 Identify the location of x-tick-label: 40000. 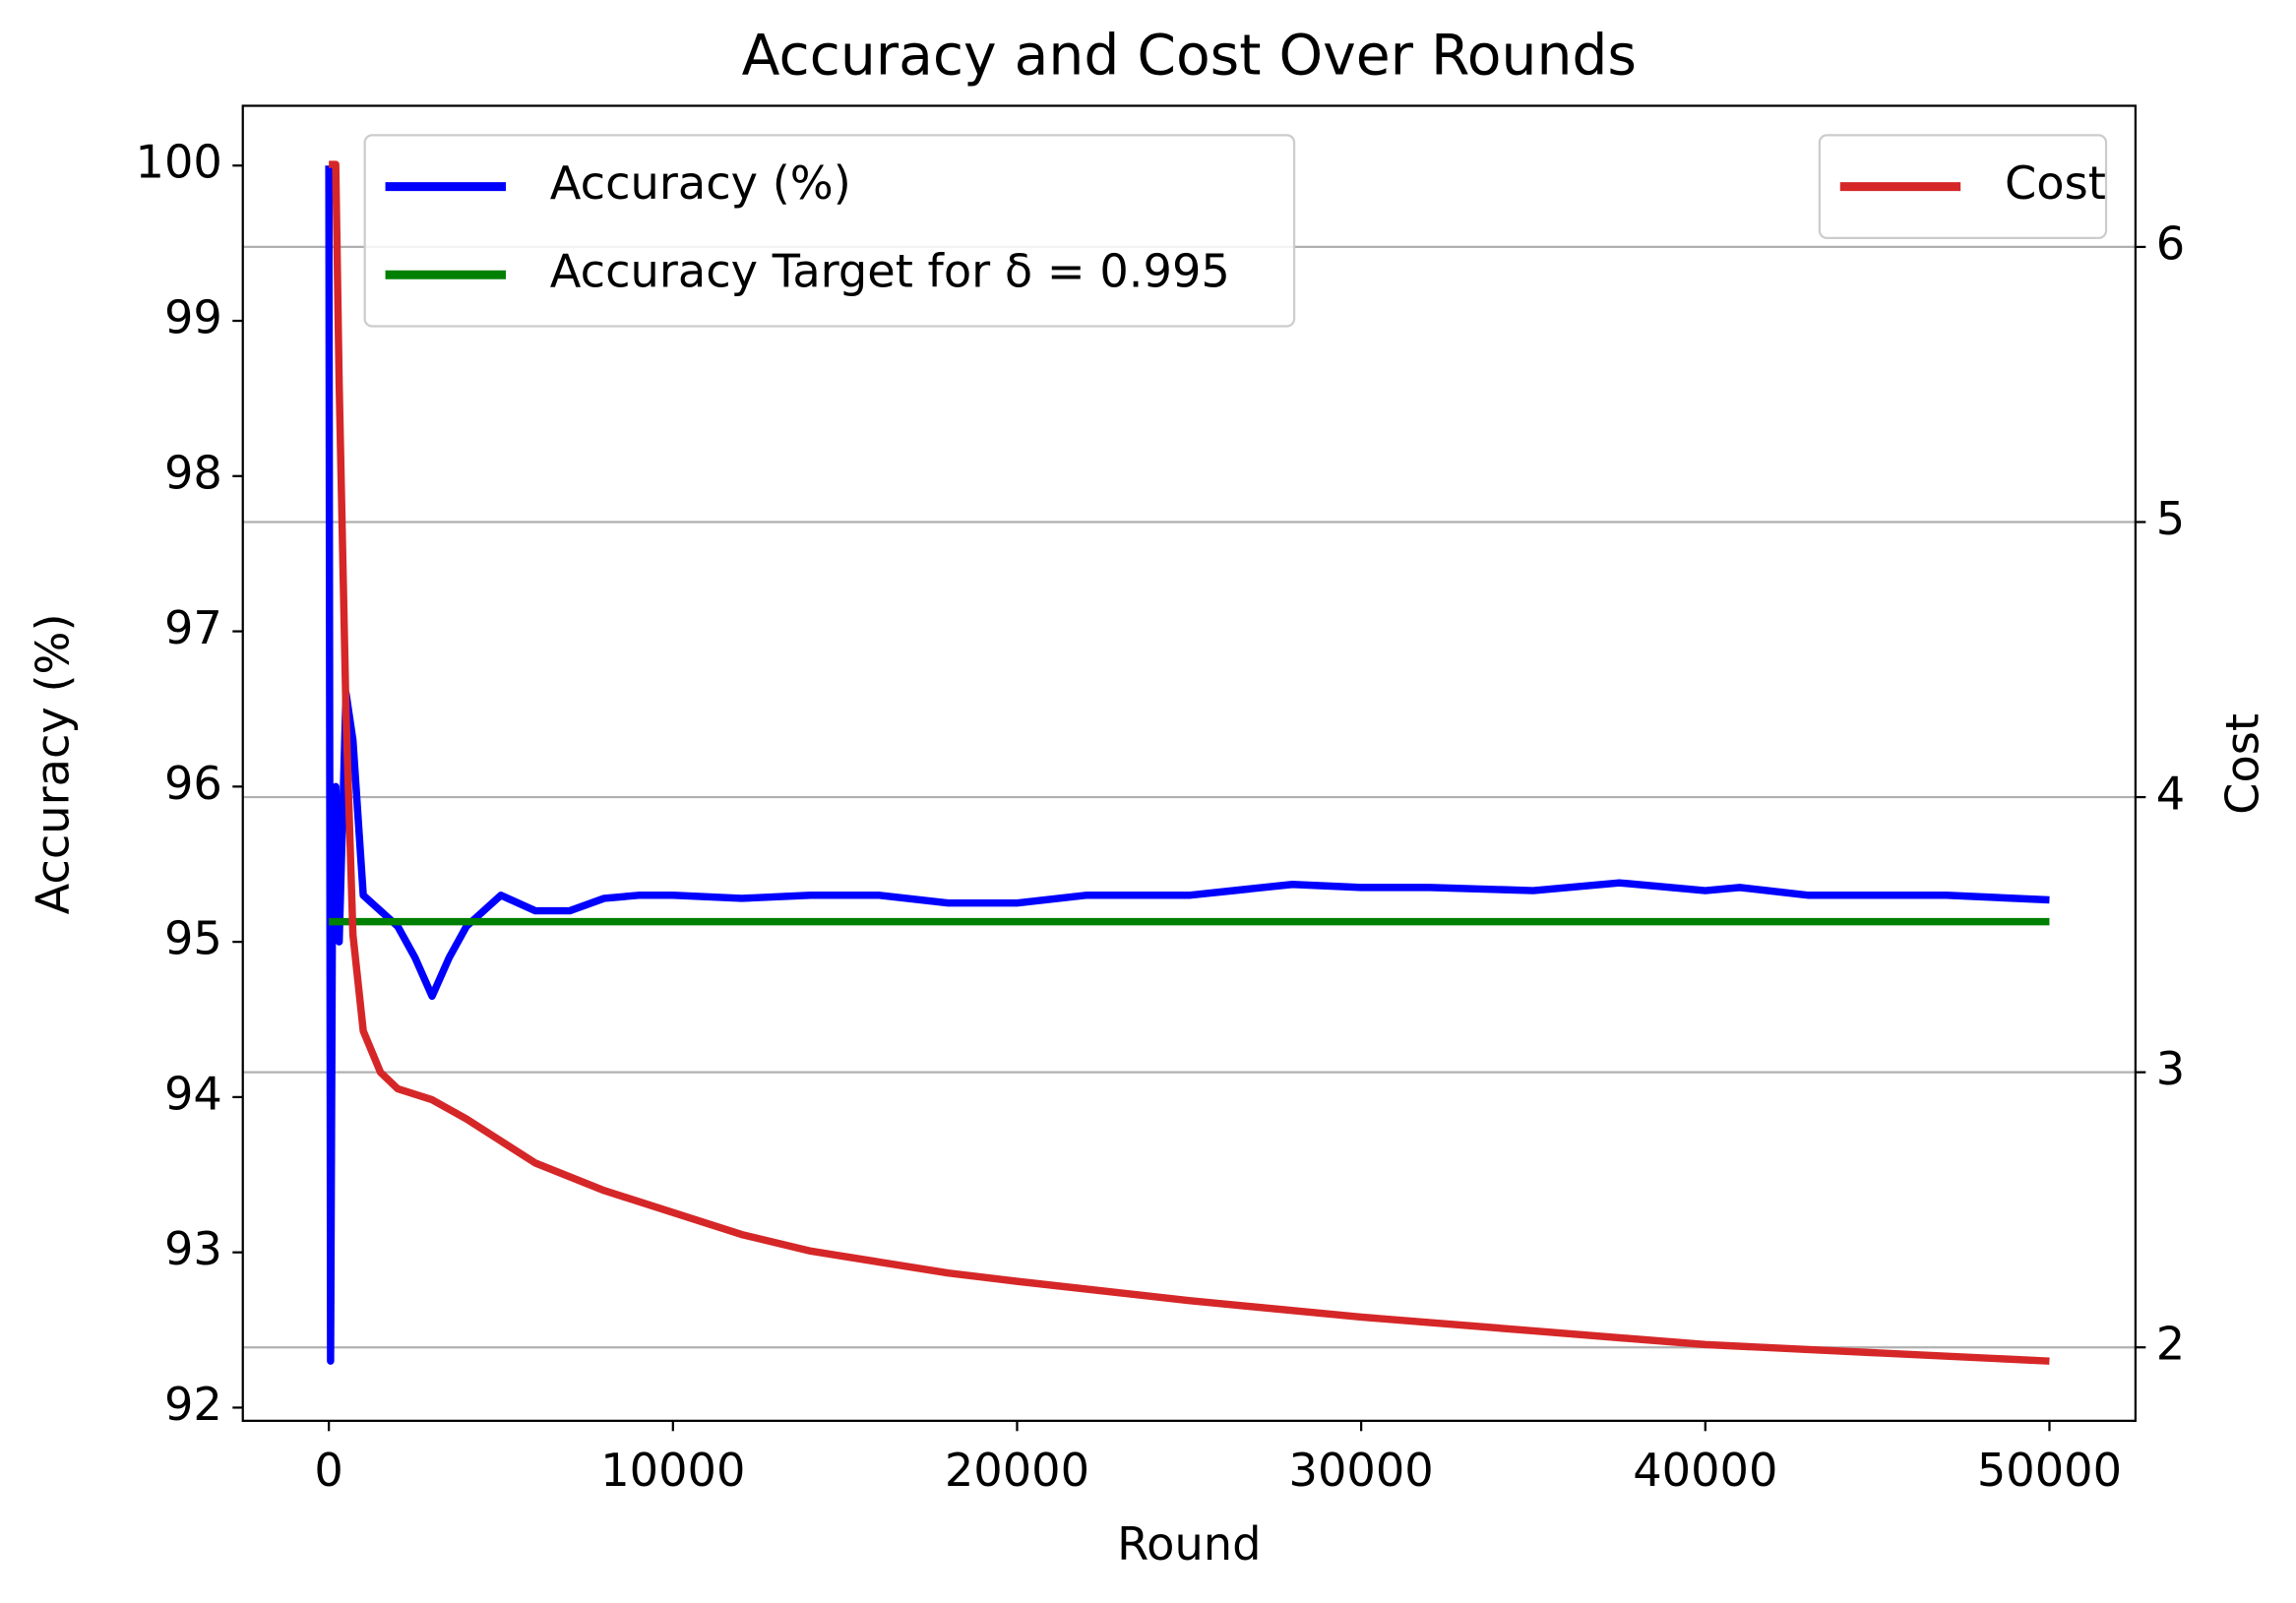
(1705, 1470).